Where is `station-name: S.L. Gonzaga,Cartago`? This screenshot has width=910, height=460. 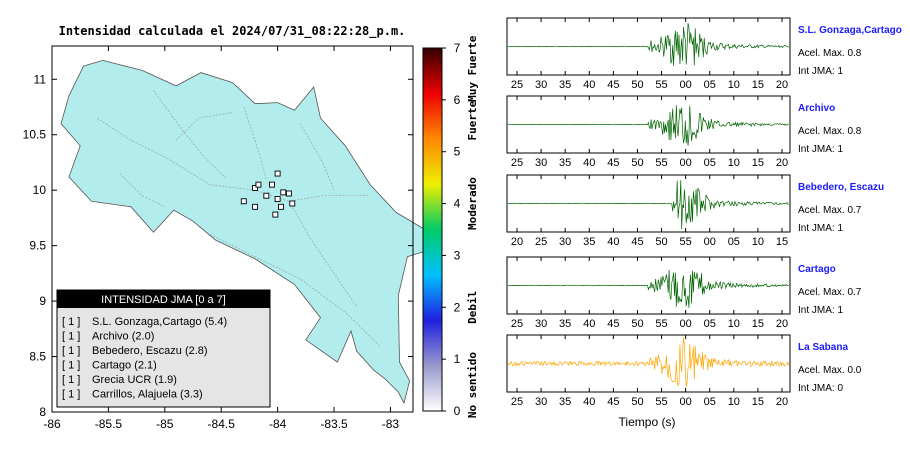 station-name: S.L. Gonzaga,Cartago is located at coordinates (850, 30).